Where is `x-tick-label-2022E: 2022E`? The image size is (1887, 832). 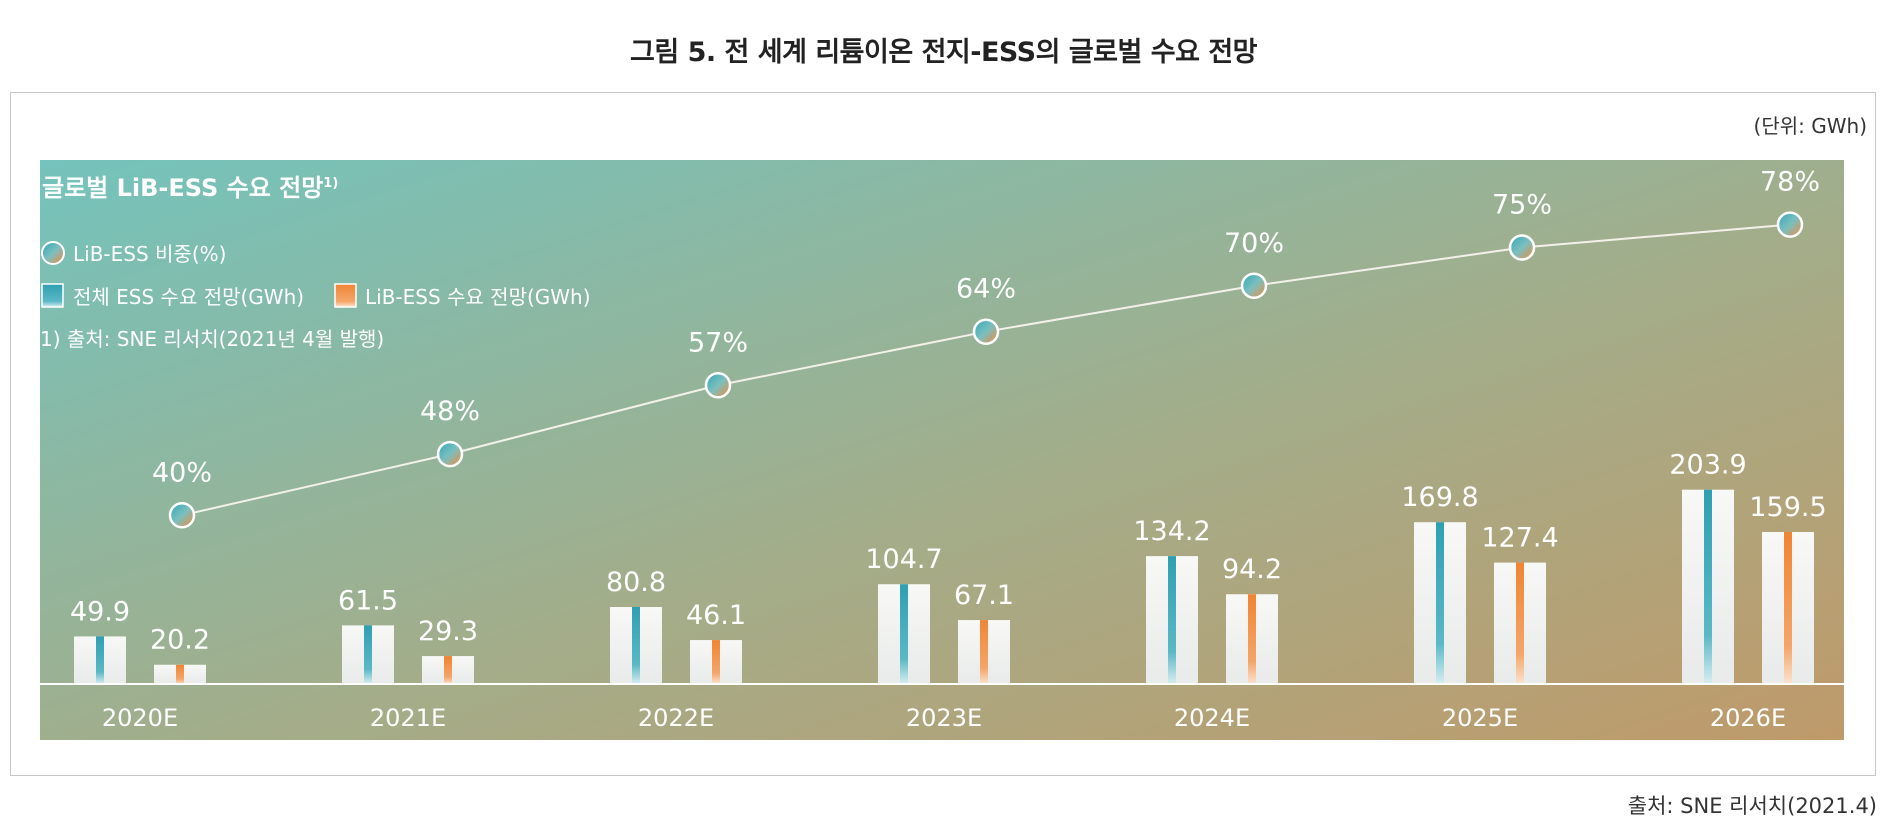
x-tick-label-2022E: 2022E is located at coordinates (676, 718).